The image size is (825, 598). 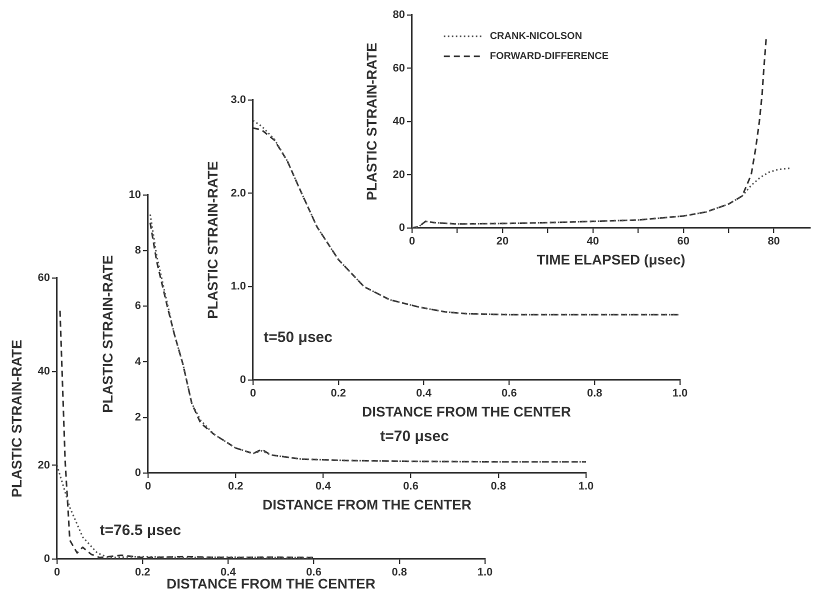 I want to click on x-tick-label: 20, so click(x=502, y=242).